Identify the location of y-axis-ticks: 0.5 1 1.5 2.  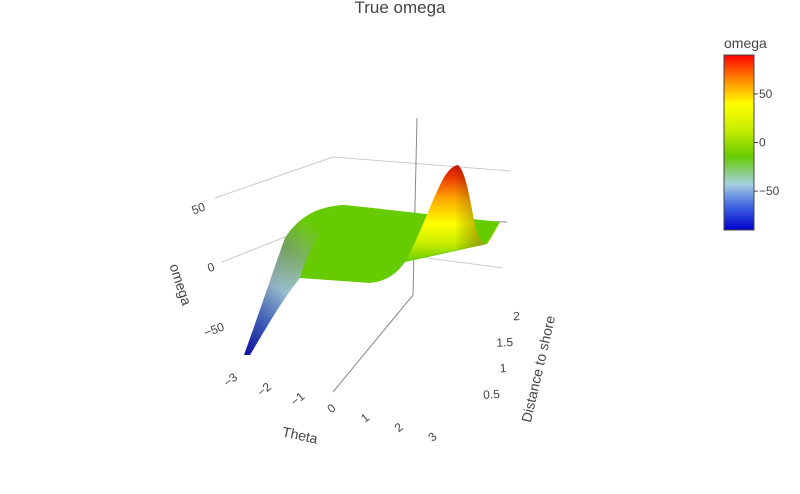
(502, 355).